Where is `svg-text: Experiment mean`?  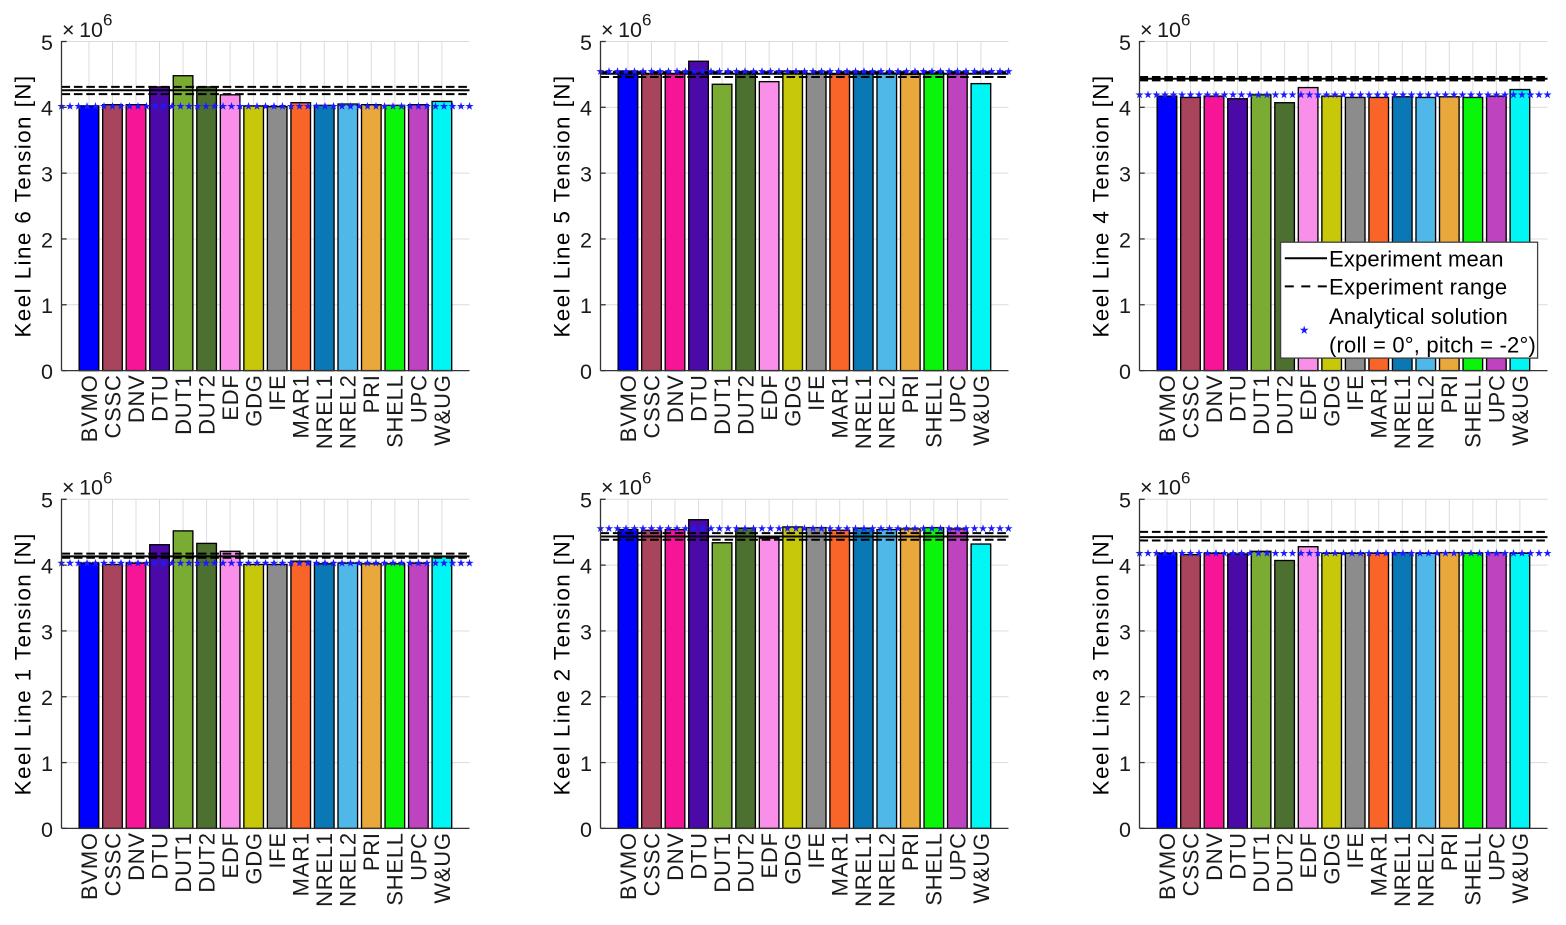 svg-text: Experiment mean is located at coordinates (1416, 258).